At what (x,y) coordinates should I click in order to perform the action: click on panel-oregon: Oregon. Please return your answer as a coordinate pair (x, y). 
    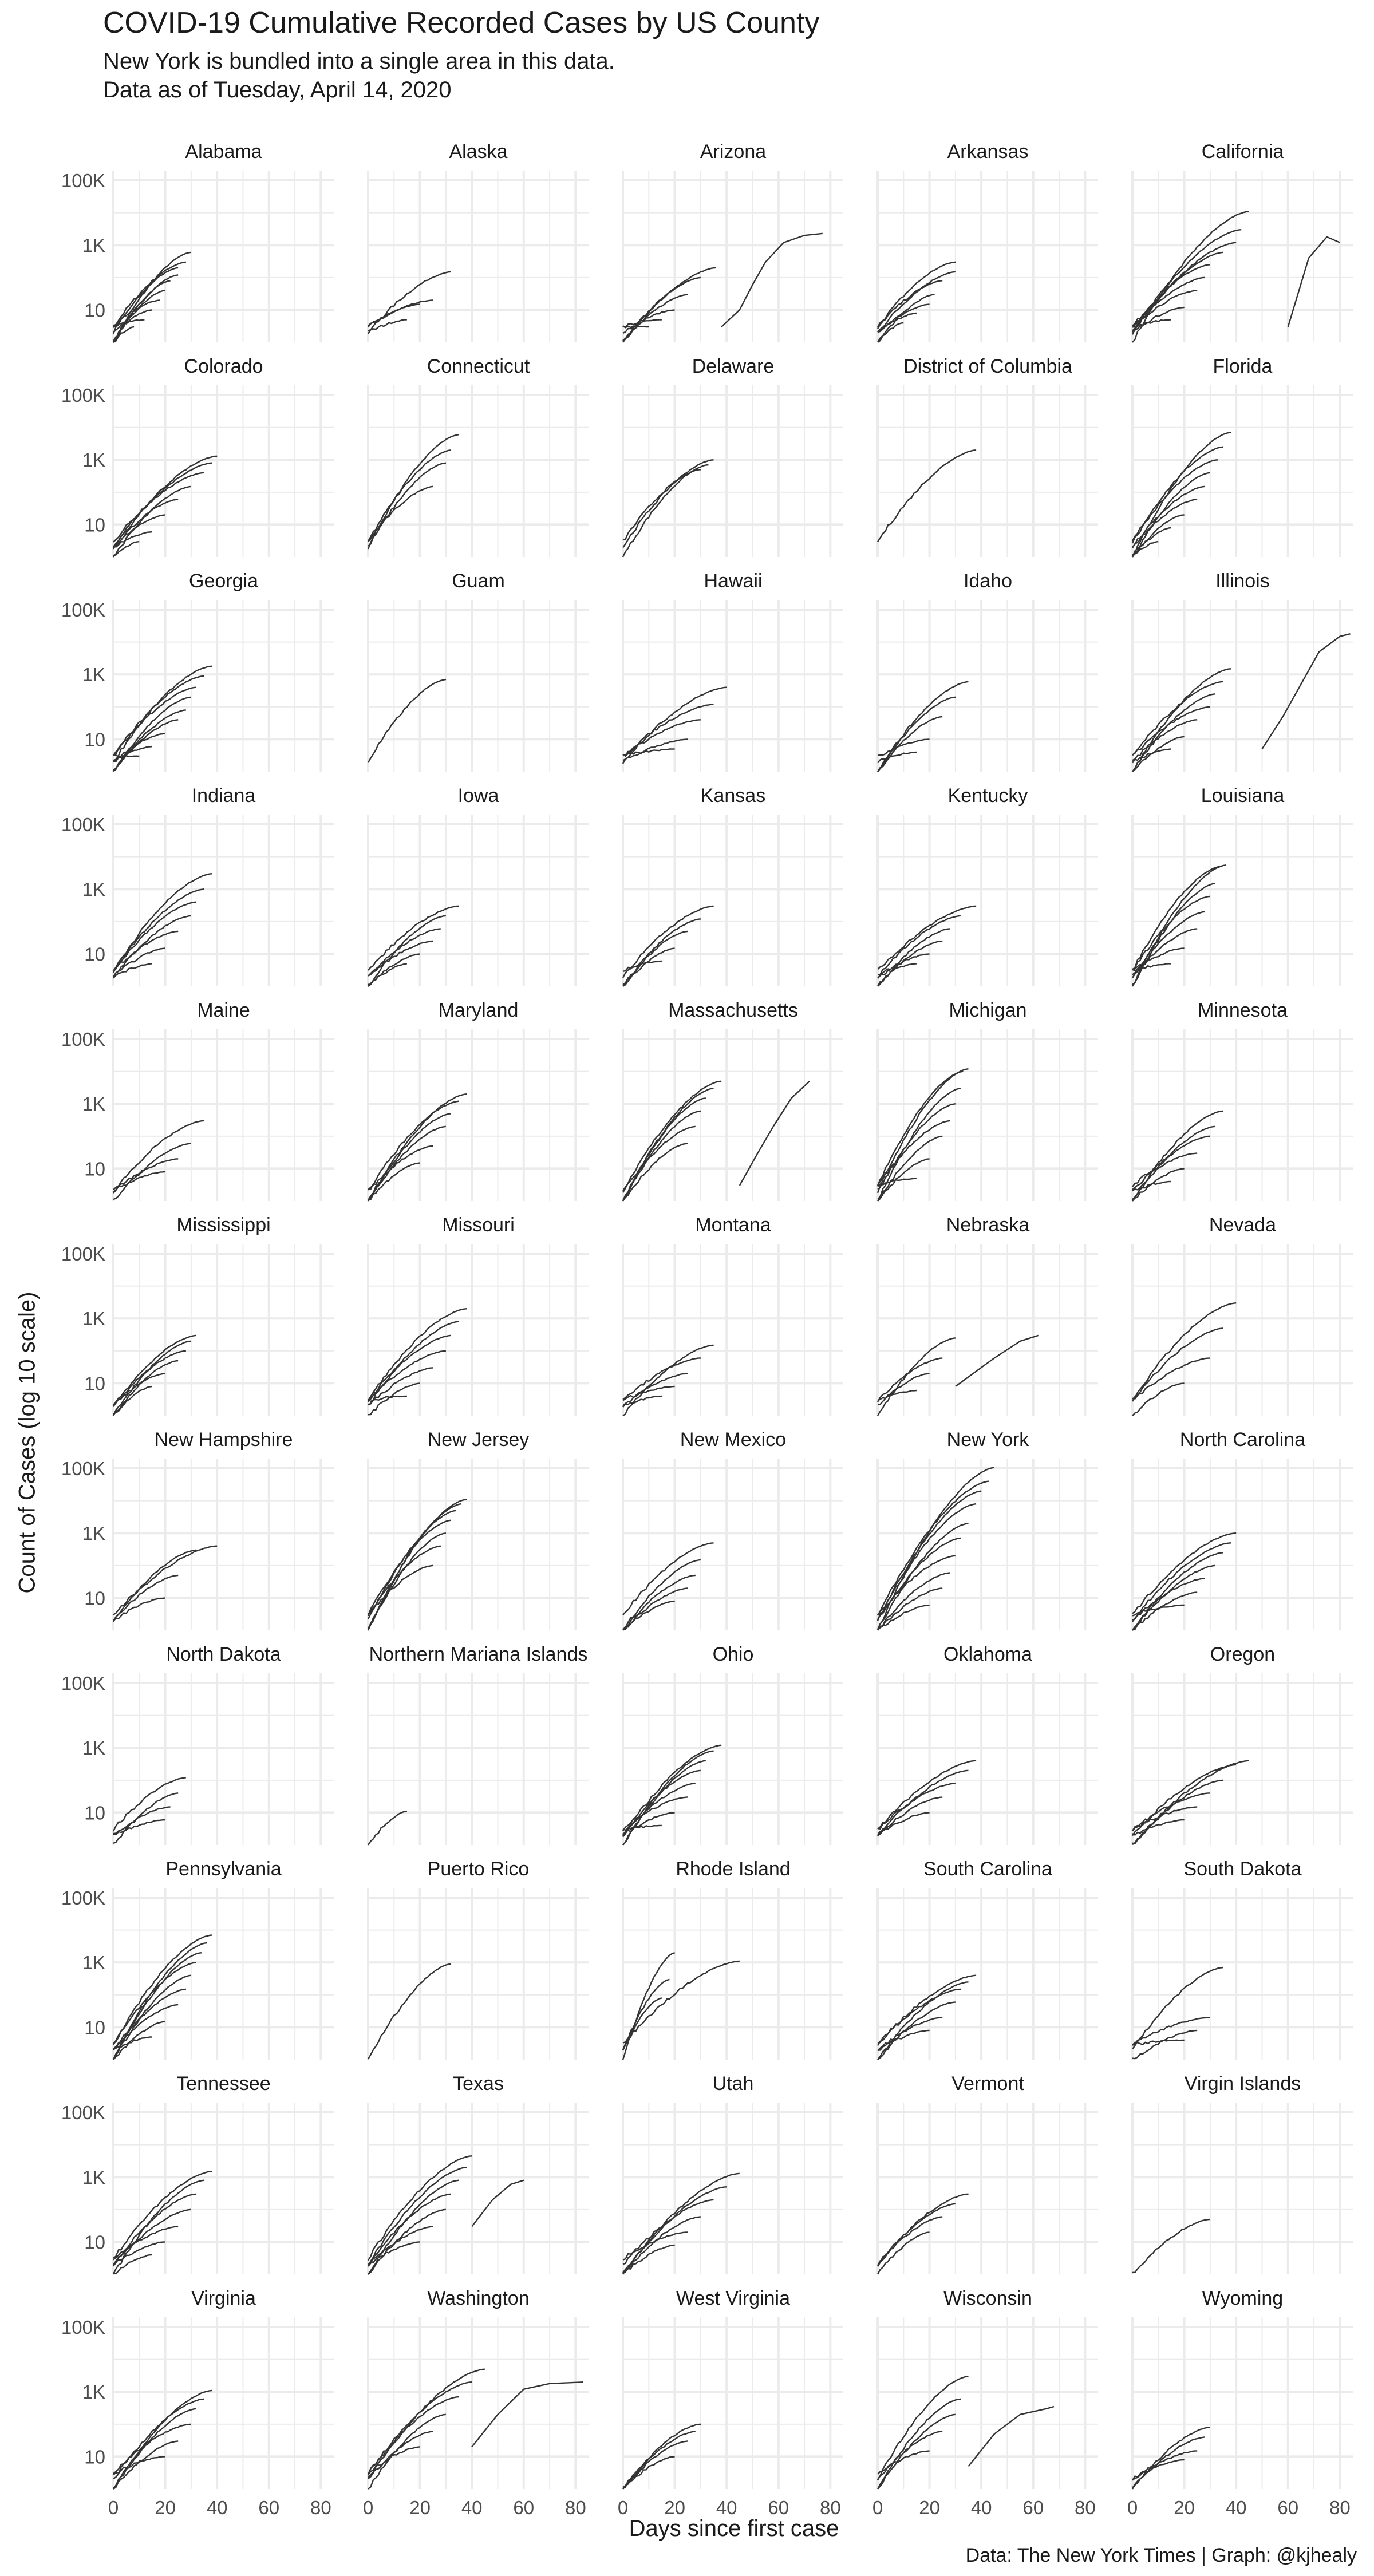
    Looking at the image, I should click on (1242, 1744).